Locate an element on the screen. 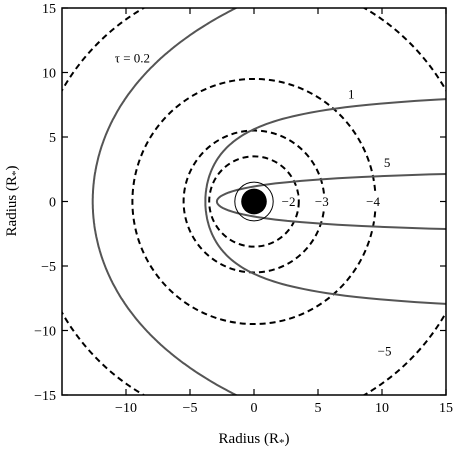 Image resolution: width=457 pixels, height=456 pixels. x-tick-label: 10 is located at coordinates (382, 408).